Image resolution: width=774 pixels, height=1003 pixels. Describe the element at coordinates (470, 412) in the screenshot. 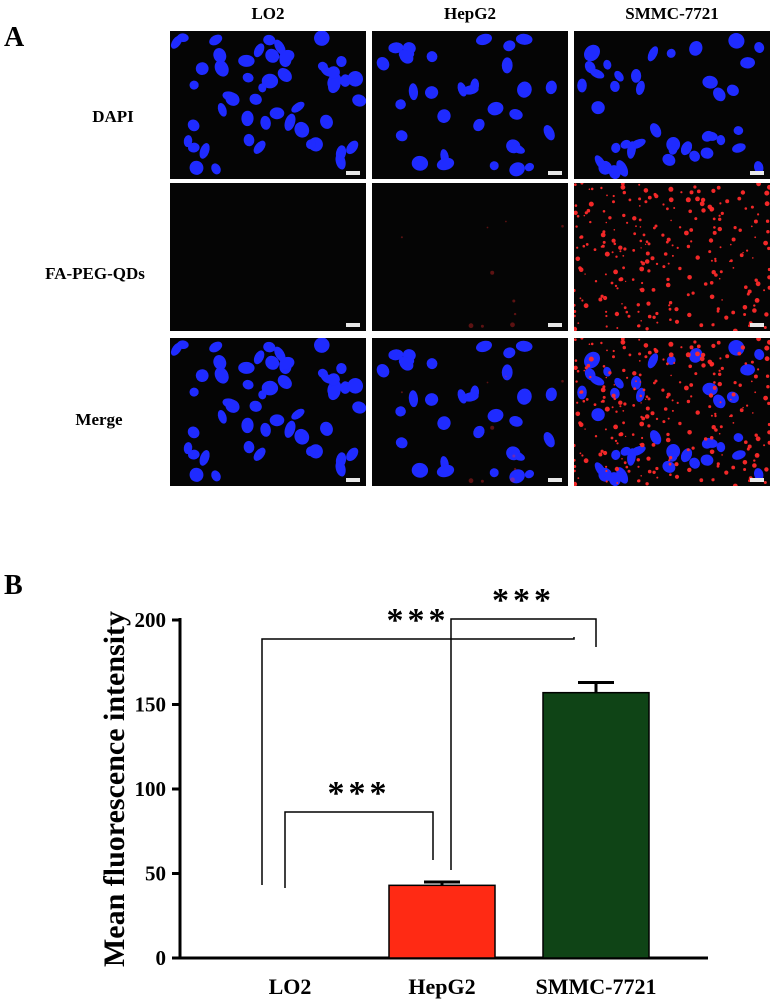

I see `micro-merge-hepg2` at that location.